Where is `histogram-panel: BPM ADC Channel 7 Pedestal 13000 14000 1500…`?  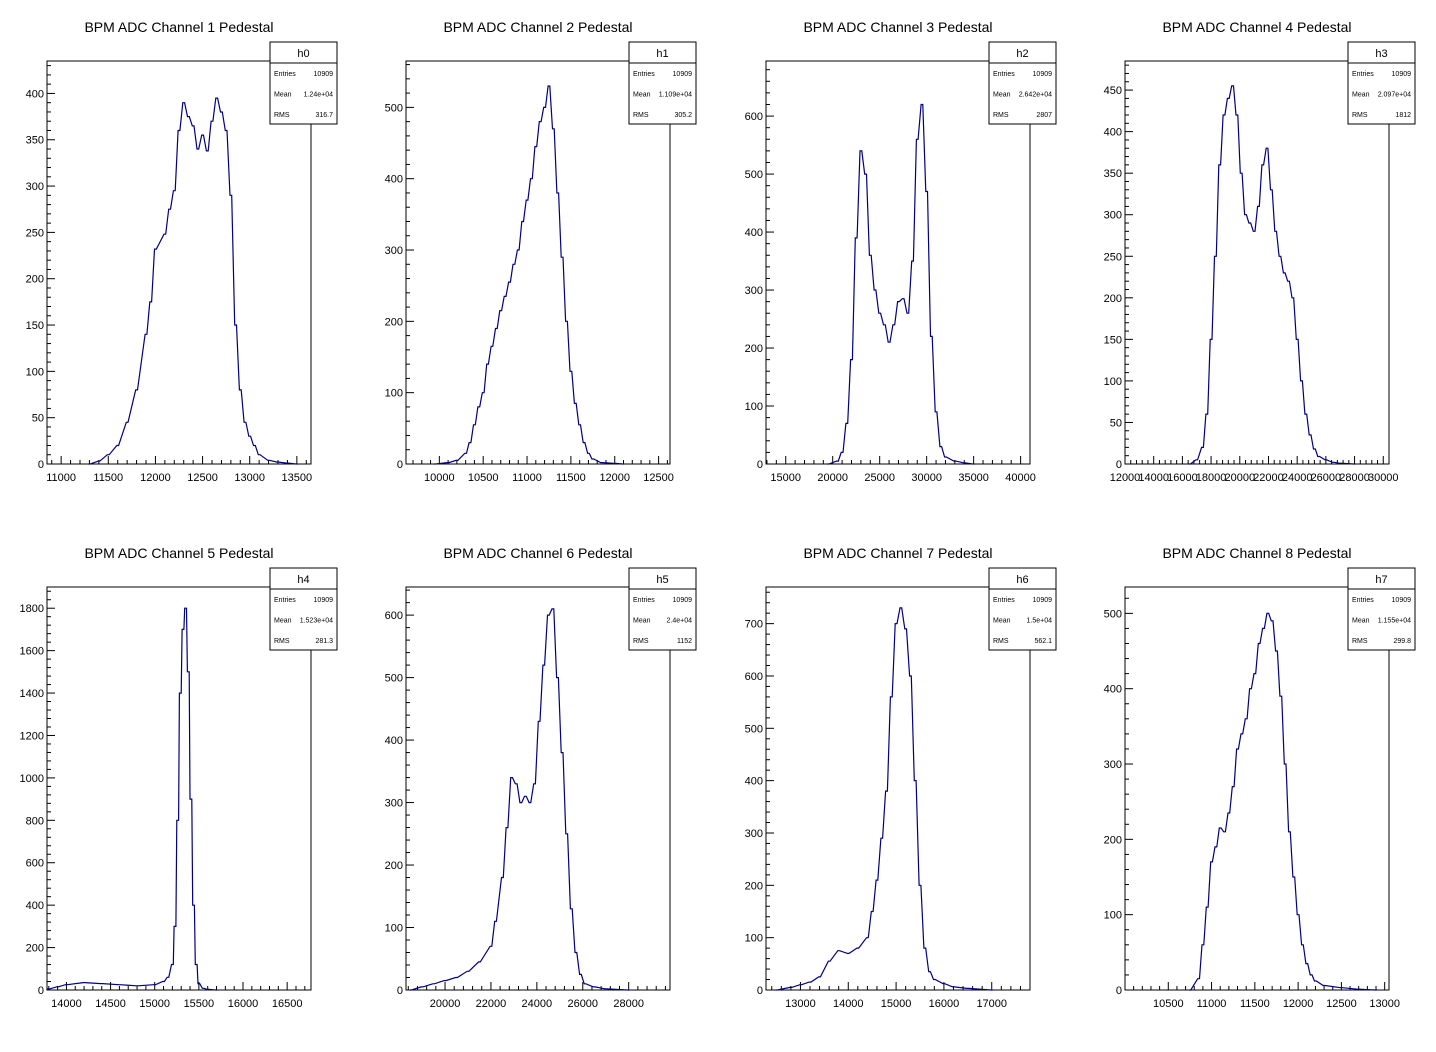
histogram-panel: BPM ADC Channel 7 Pedestal 13000 14000 1500… is located at coordinates (901, 777).